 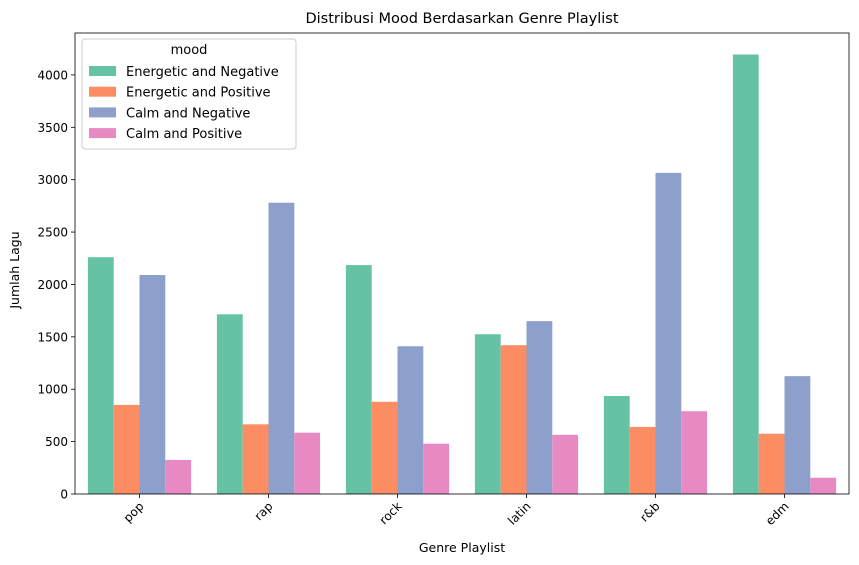 I want to click on x-tick-label: latin, so click(x=519, y=513).